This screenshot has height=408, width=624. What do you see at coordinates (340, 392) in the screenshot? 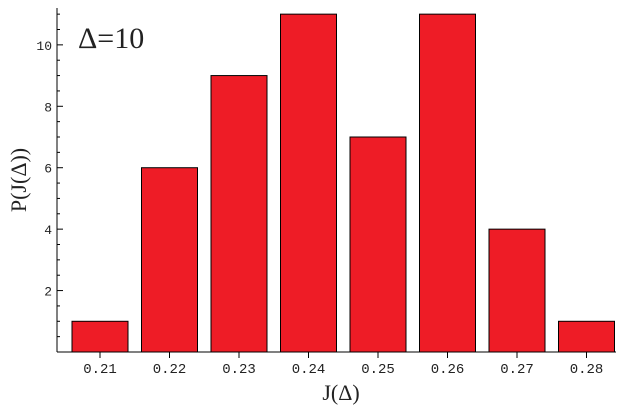
I see `x-axis-title: J(Δ)` at bounding box center [340, 392].